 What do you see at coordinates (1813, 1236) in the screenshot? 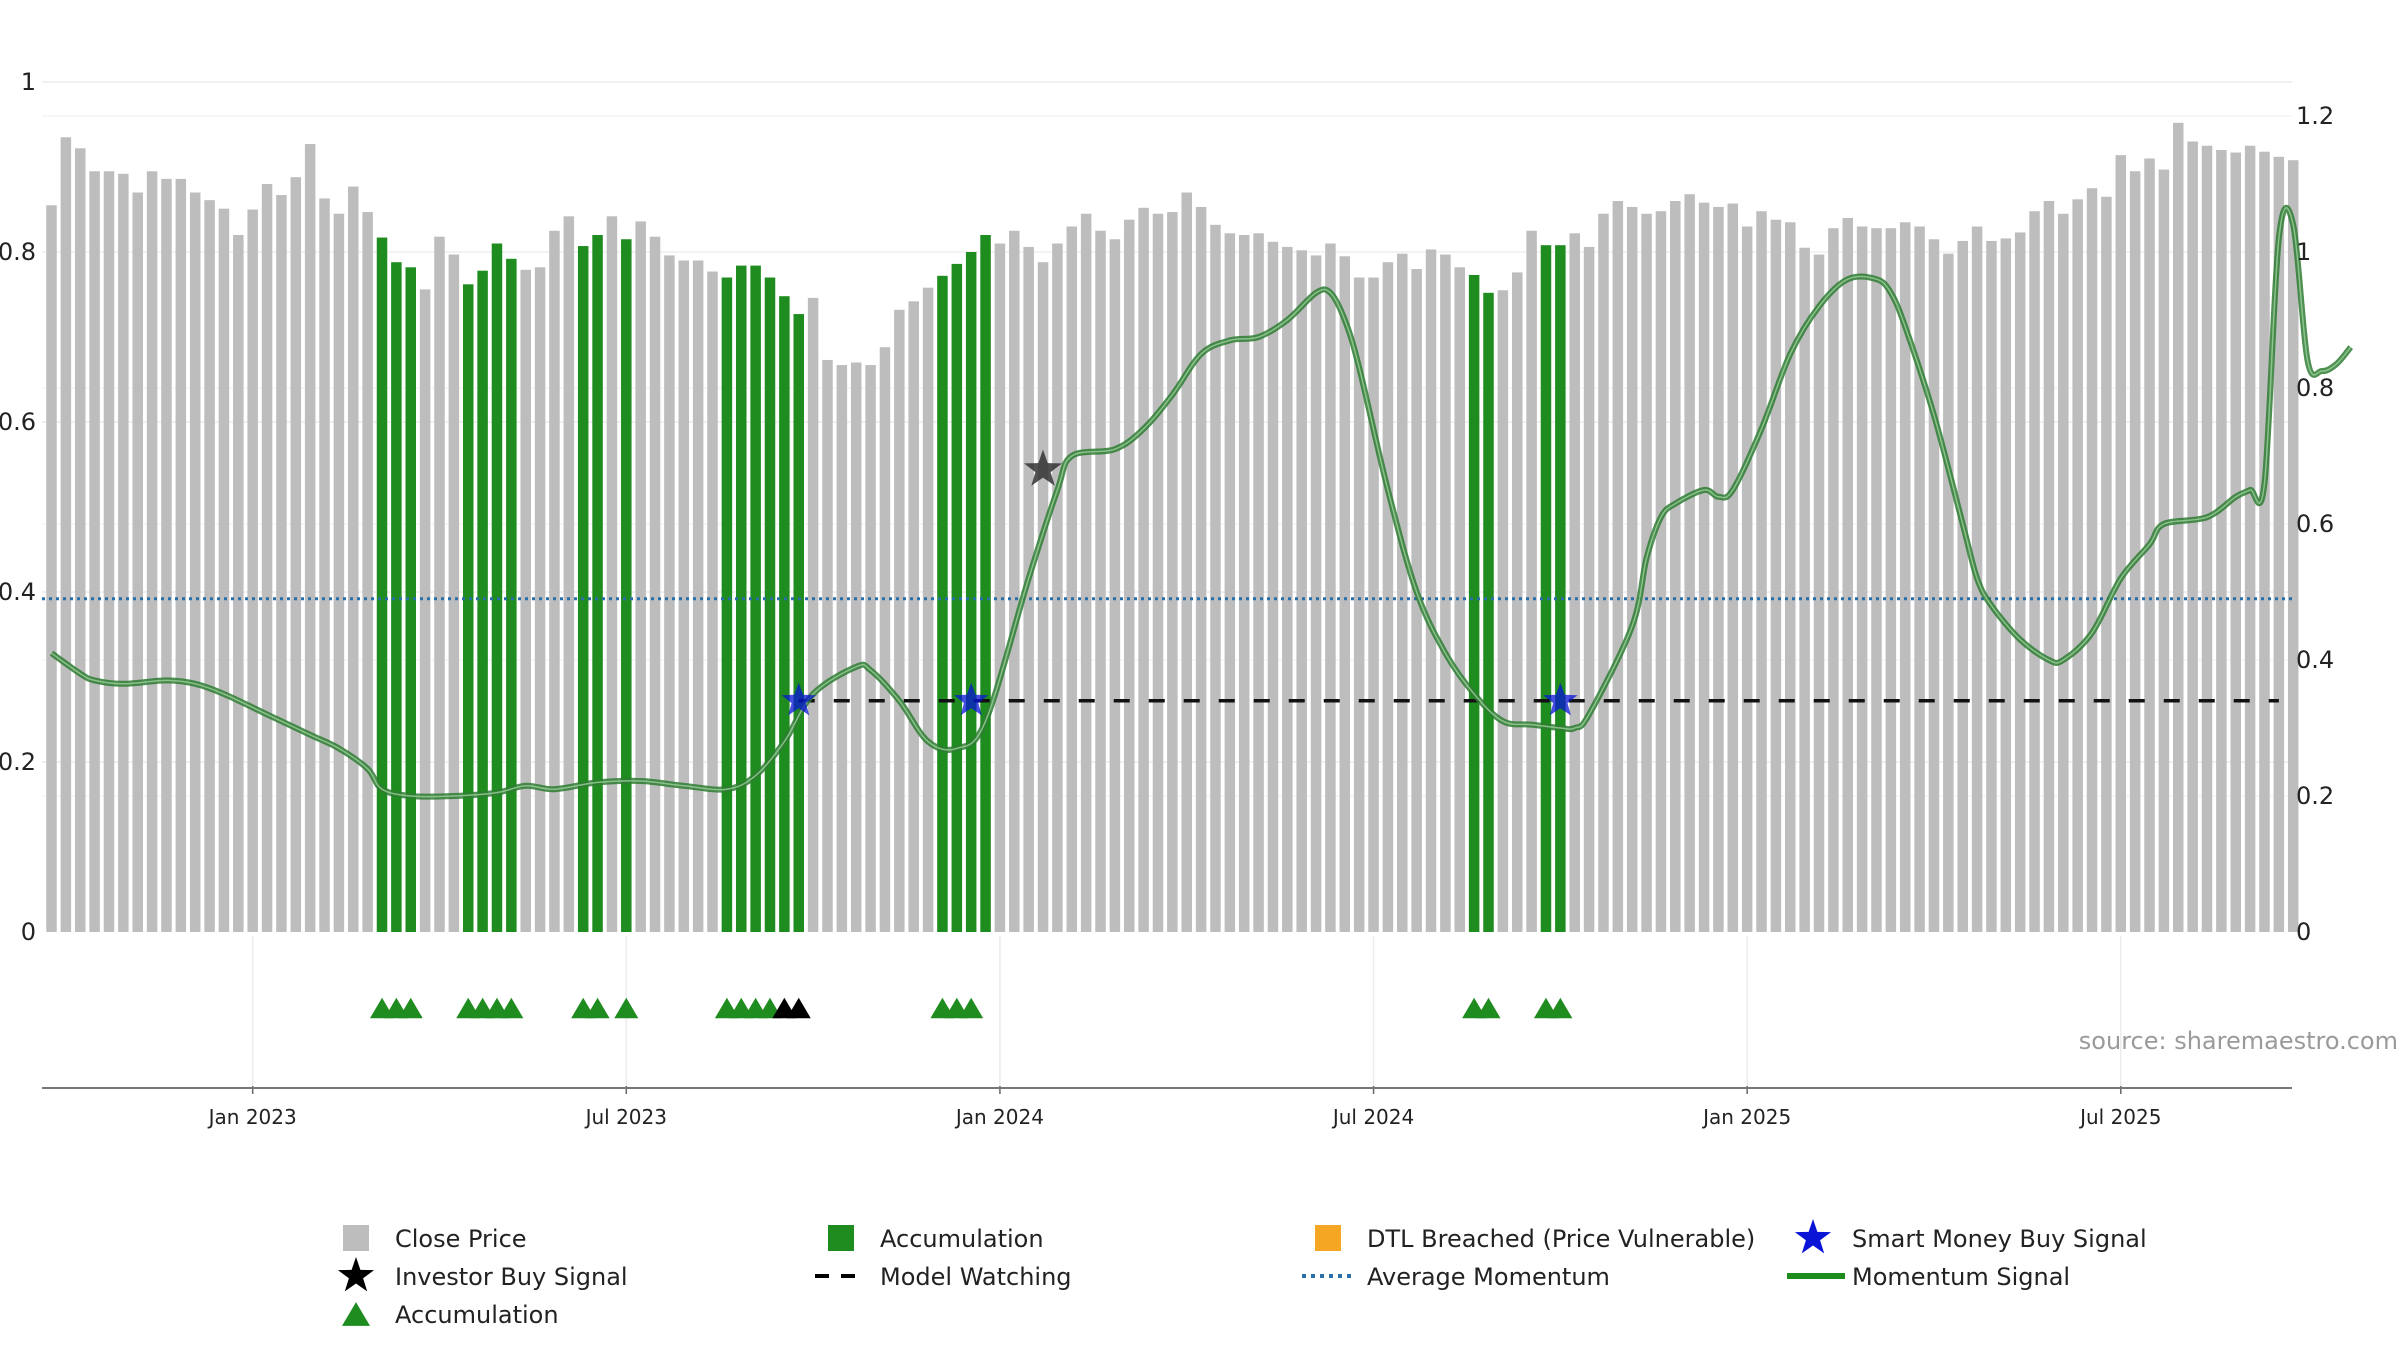
I see `legend-star-icon` at bounding box center [1813, 1236].